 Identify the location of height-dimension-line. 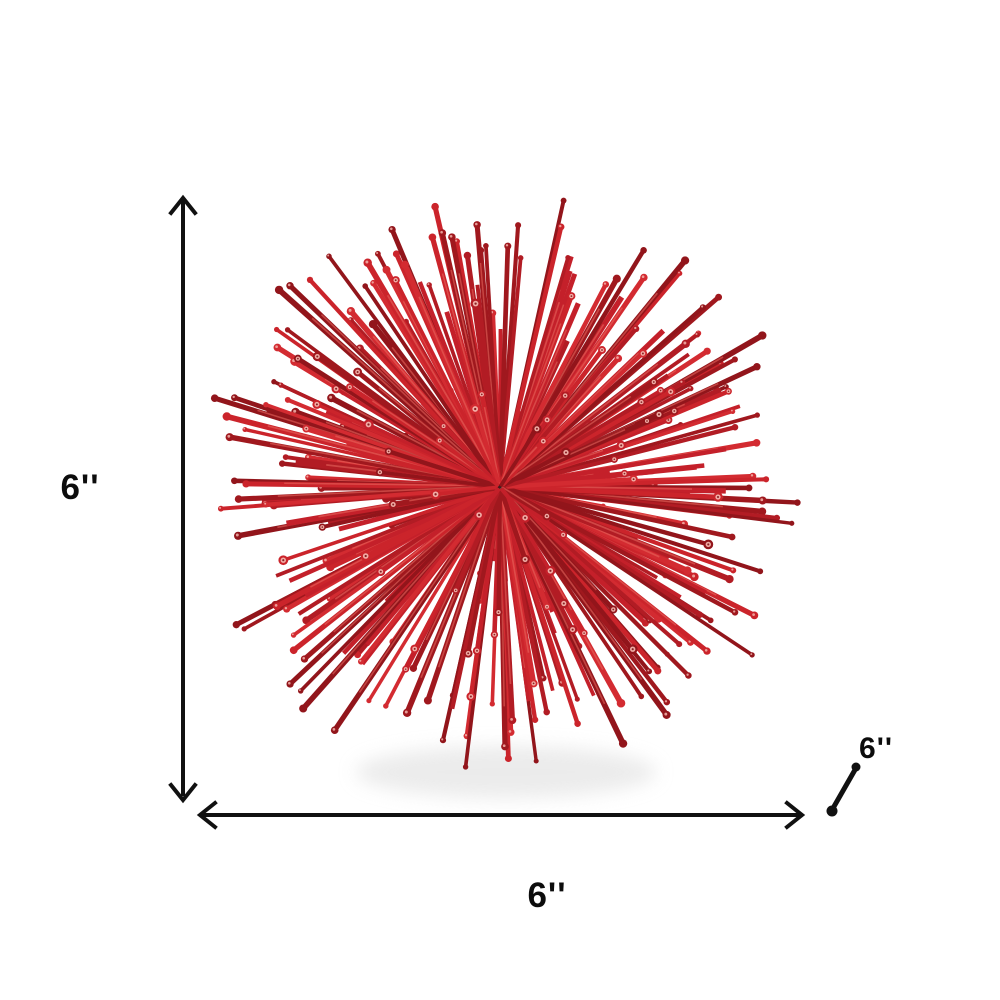
(183, 499).